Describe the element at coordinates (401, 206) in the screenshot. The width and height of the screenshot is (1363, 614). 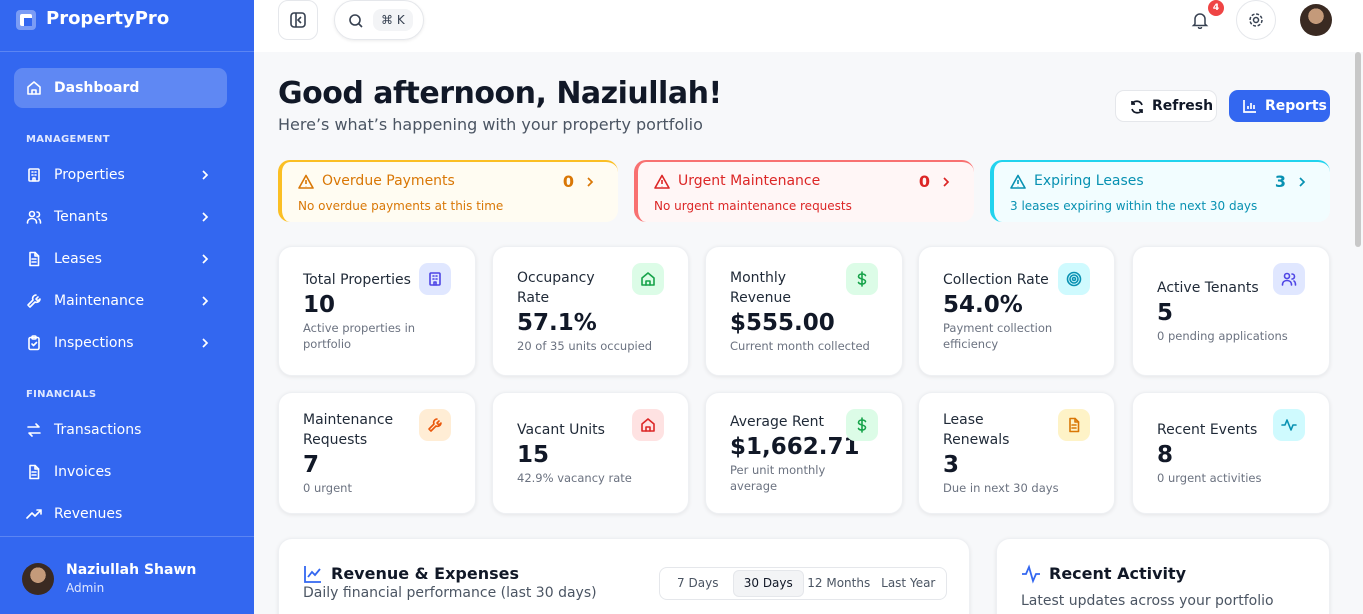
I see `alert-message: No overdue payments at this time` at that location.